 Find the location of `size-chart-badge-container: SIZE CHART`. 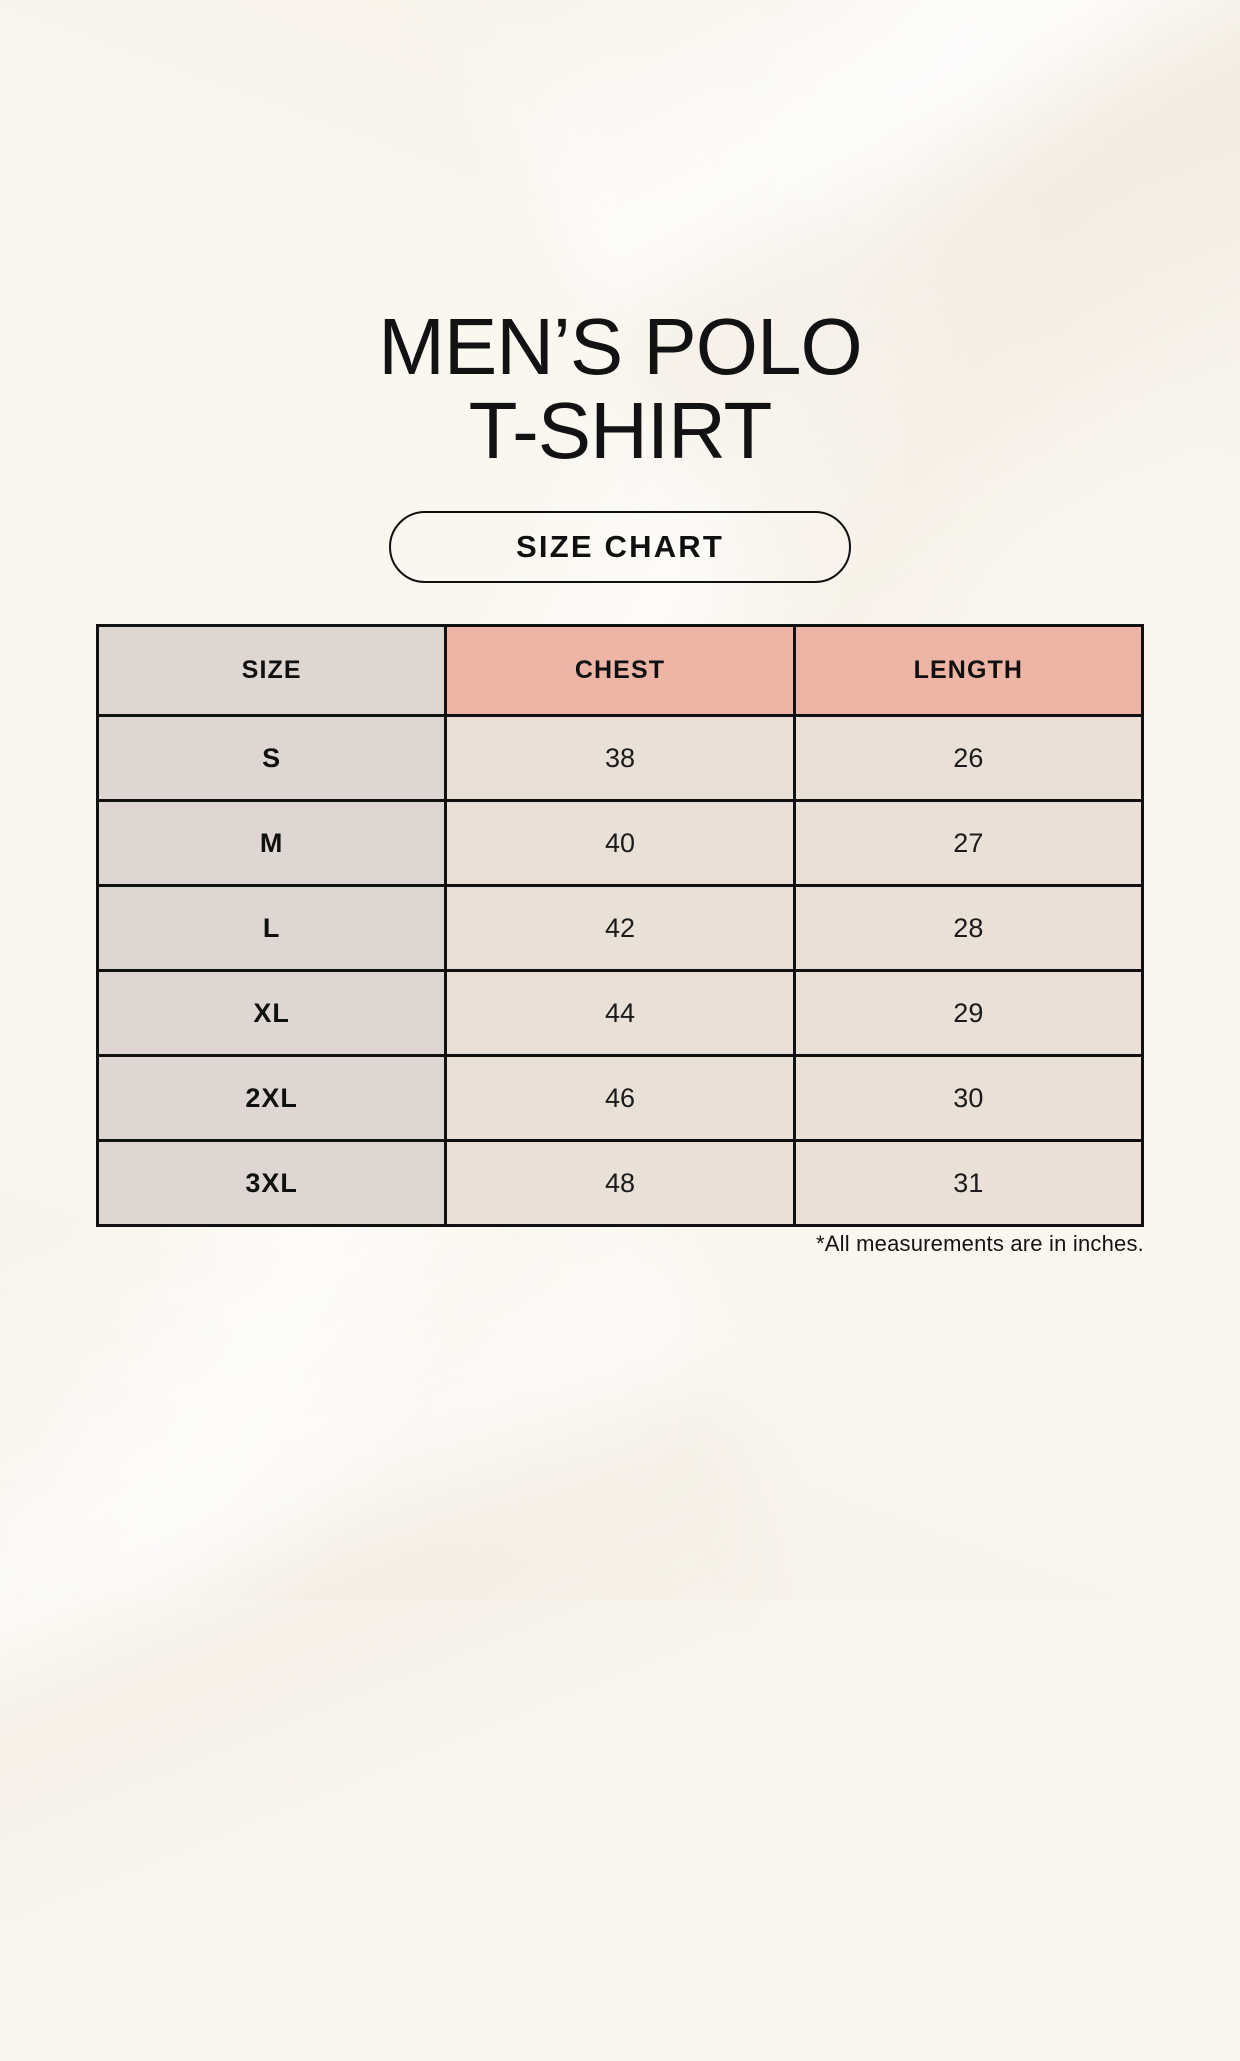

size-chart-badge-container: SIZE CHART is located at coordinates (620, 547).